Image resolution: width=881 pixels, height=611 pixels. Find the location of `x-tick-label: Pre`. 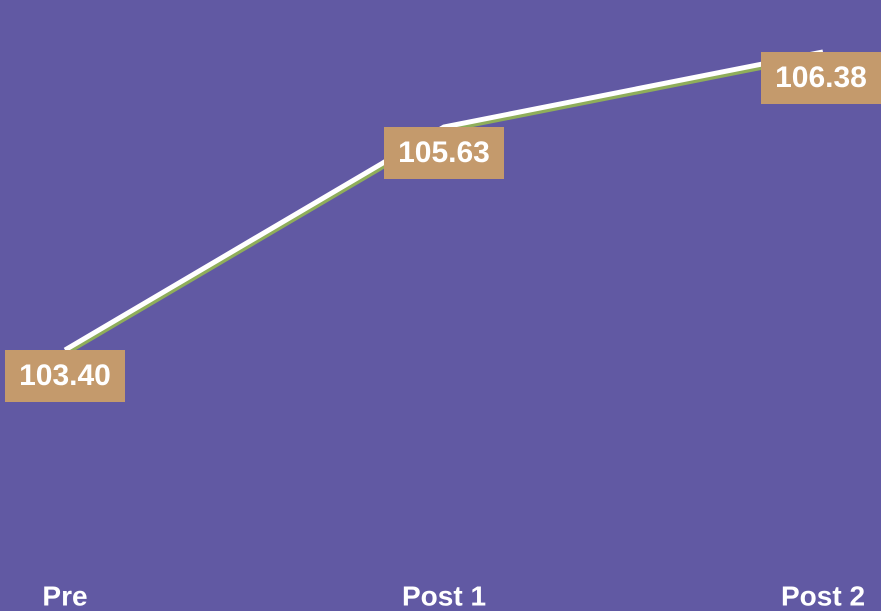

x-tick-label: Pre is located at coordinates (64, 595).